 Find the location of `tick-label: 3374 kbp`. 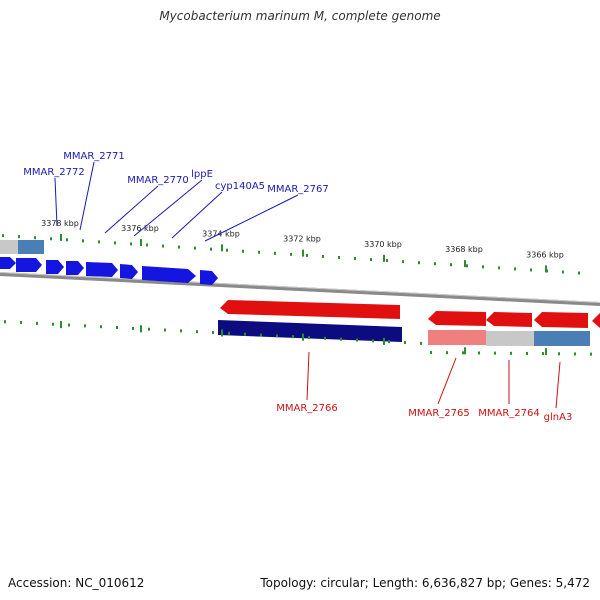

tick-label: 3374 kbp is located at coordinates (221, 233).